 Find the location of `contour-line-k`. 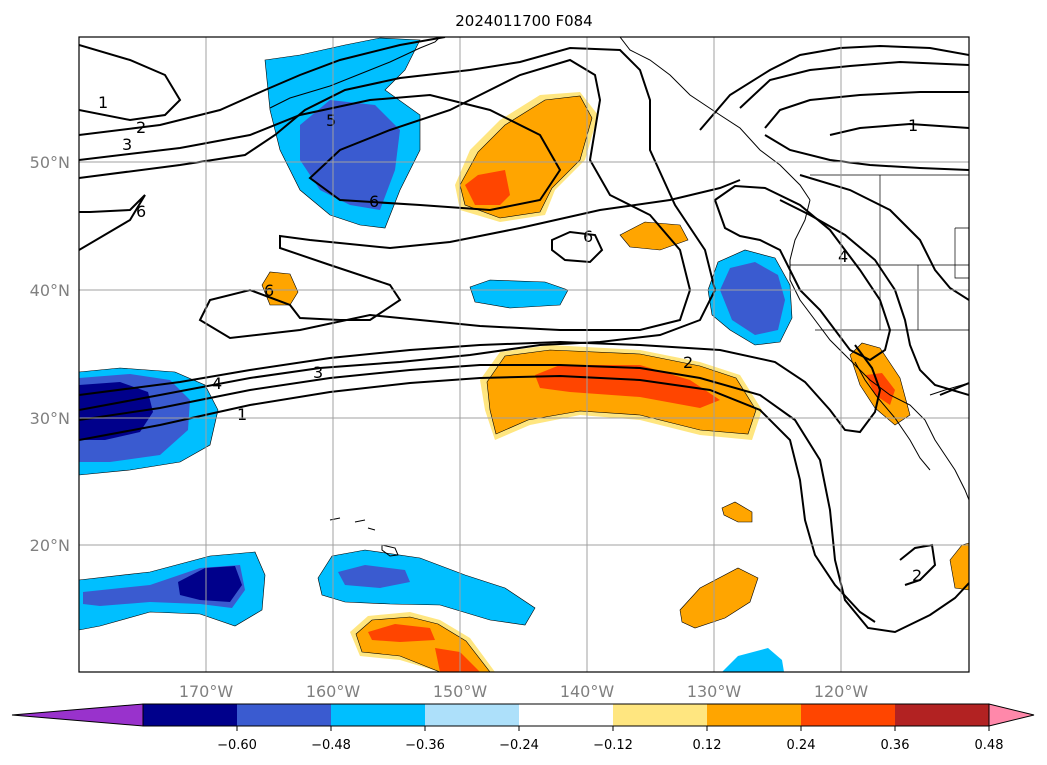

contour-line-k is located at coordinates (854, 84).